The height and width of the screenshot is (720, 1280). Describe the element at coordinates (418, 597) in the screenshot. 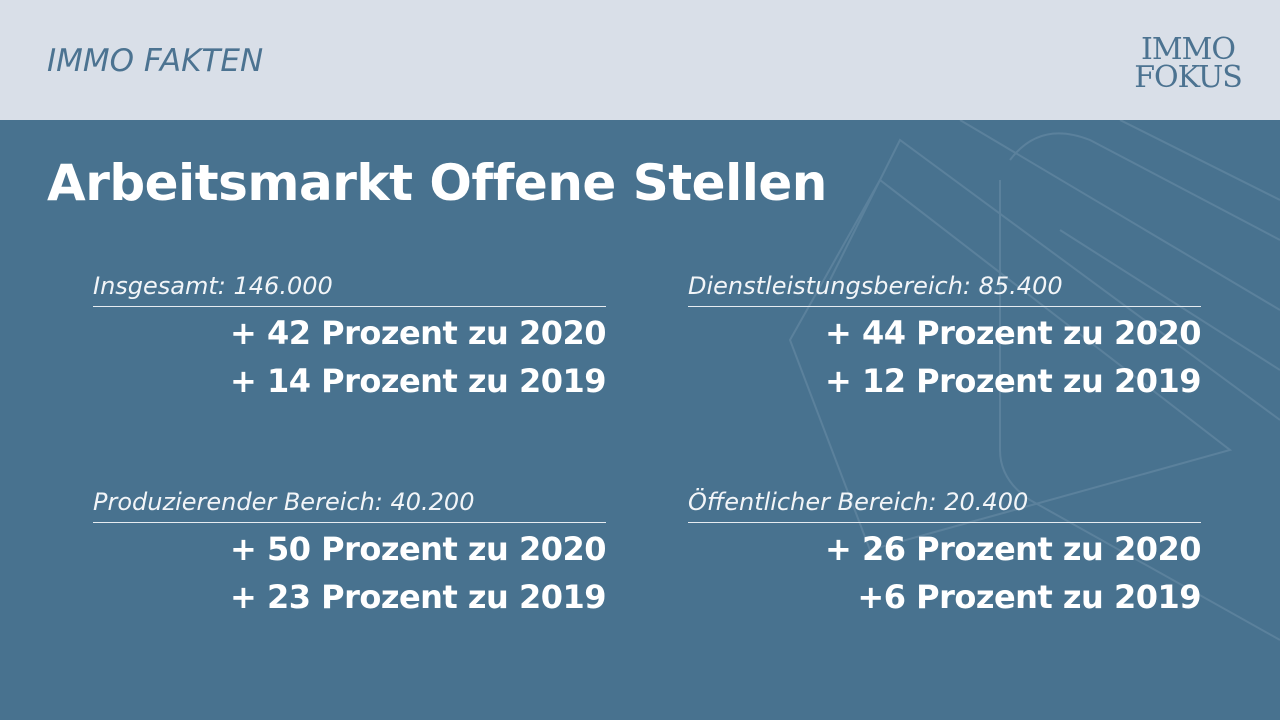

I see `stat-change-2019: + 23 Prozent zu 2019` at that location.